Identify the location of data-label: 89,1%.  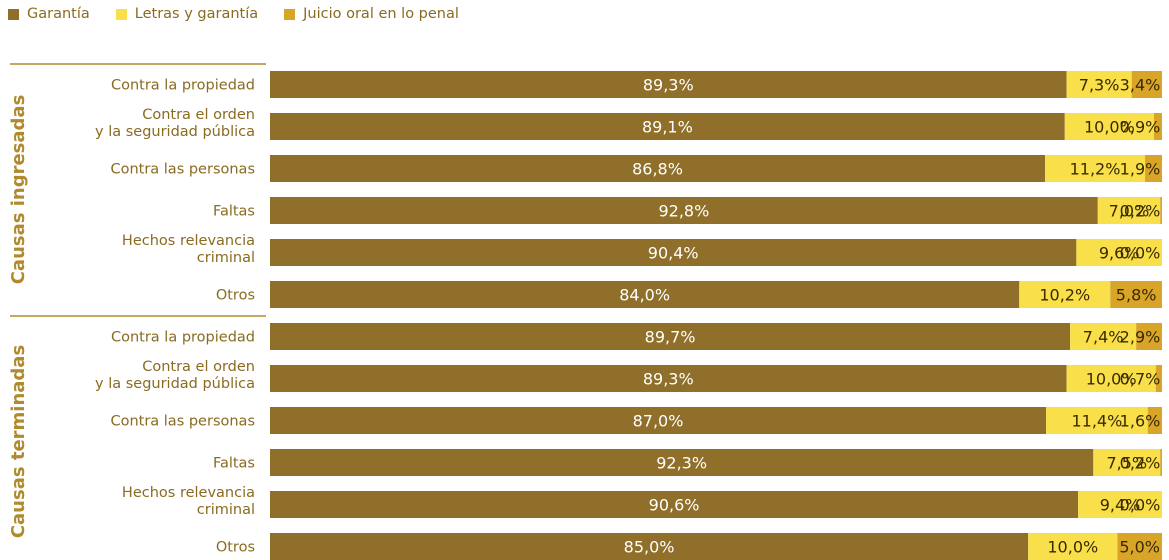
(667, 127).